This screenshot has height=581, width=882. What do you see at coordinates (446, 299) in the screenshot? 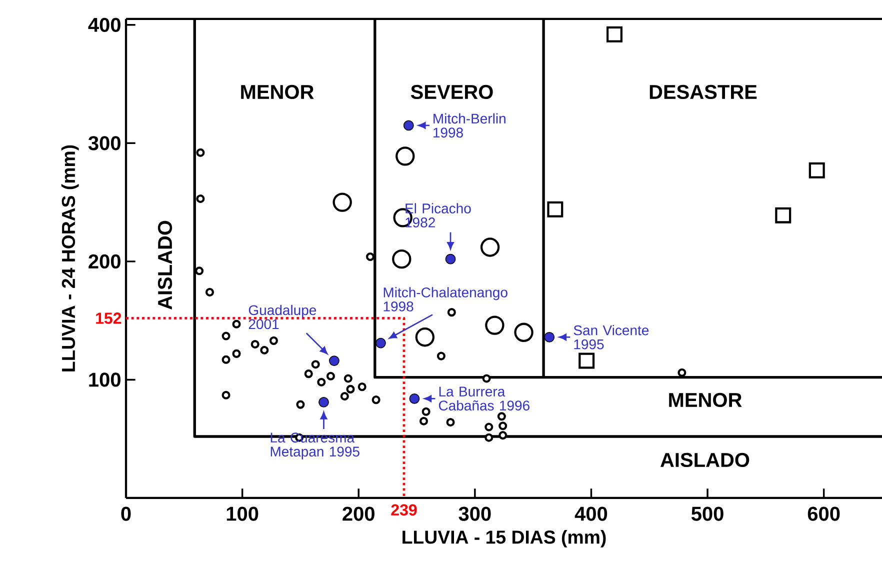
I see `annotation: Mitch-Chalatenango 1998` at bounding box center [446, 299].